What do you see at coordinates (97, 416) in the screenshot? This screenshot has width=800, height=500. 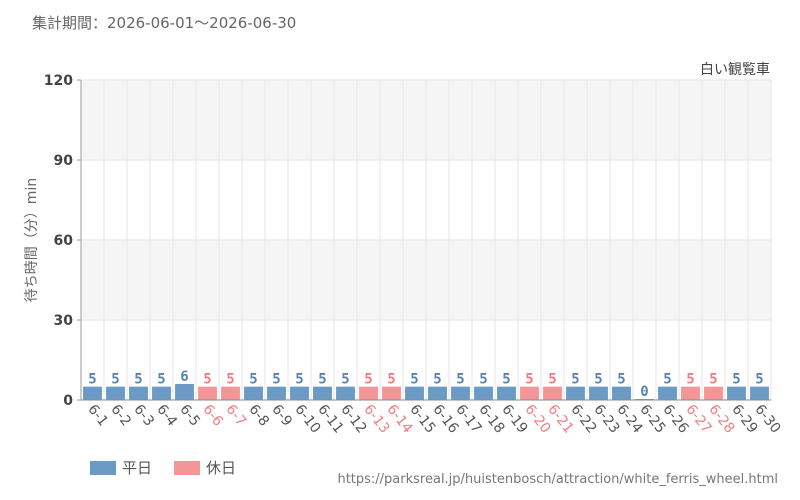 I see `x-tick-label: 6-1` at bounding box center [97, 416].